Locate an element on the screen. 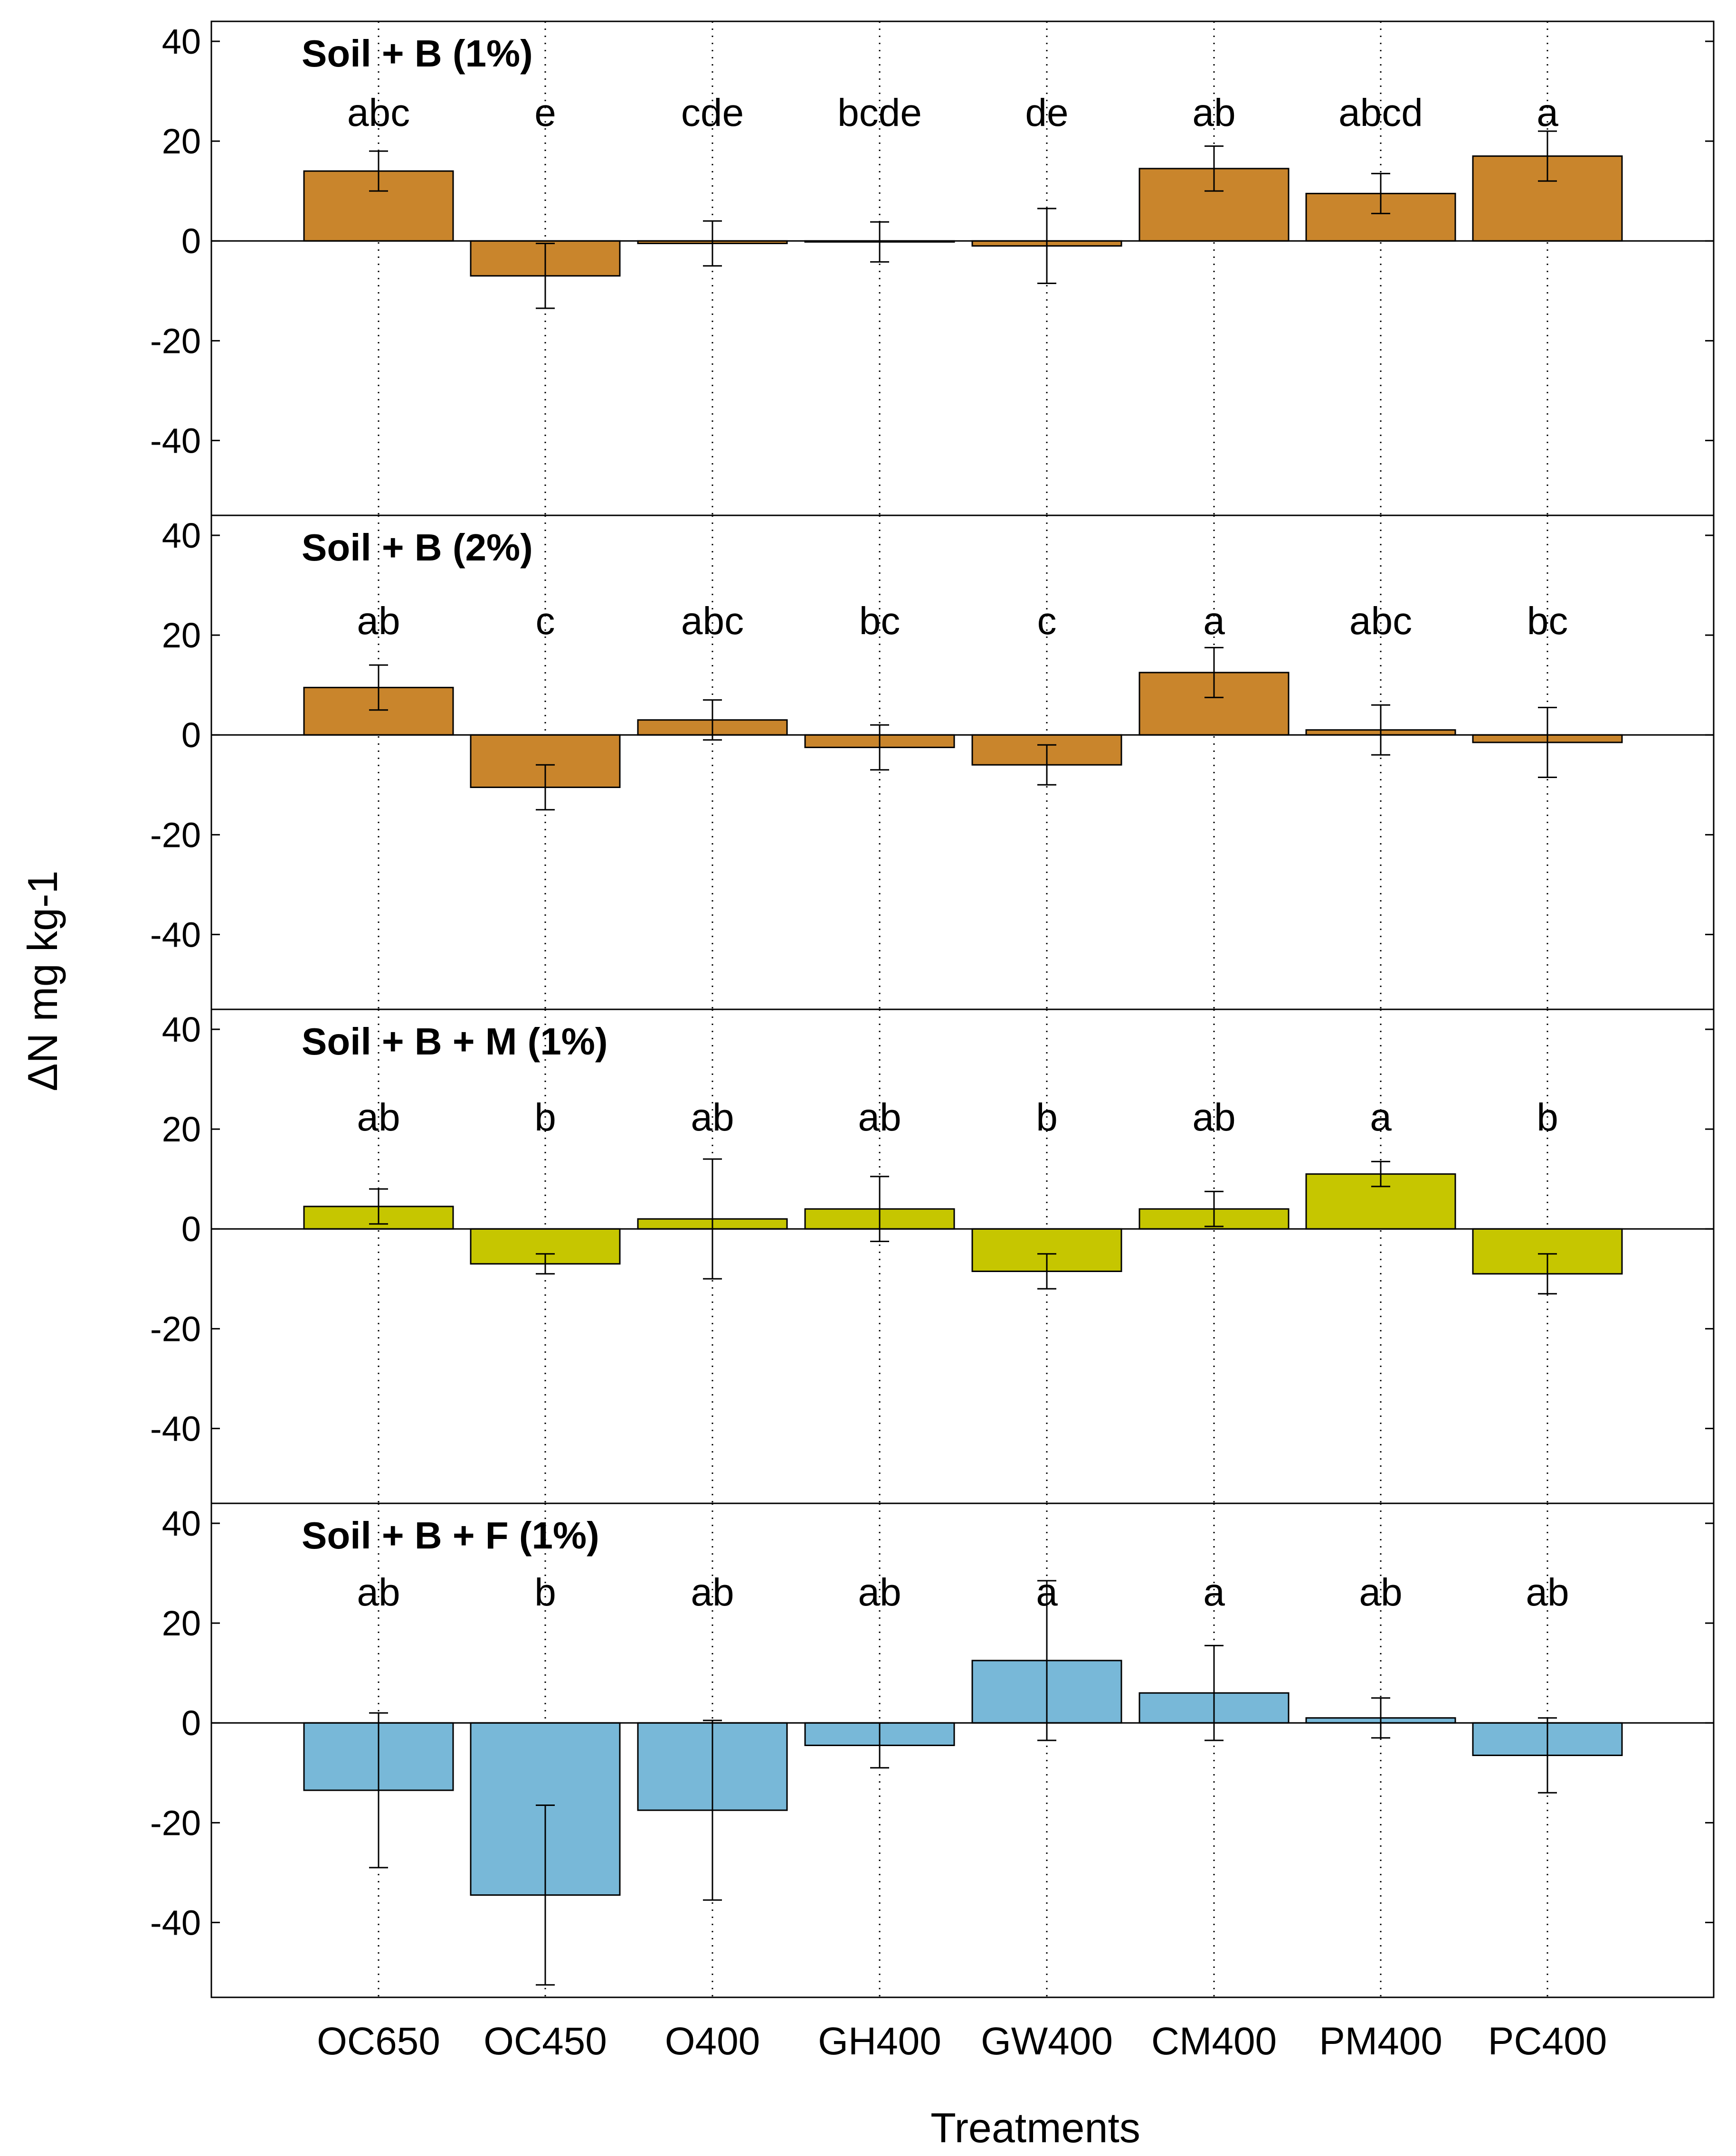 The width and height of the screenshot is (1736, 2156). significance-label: de is located at coordinates (1047, 112).